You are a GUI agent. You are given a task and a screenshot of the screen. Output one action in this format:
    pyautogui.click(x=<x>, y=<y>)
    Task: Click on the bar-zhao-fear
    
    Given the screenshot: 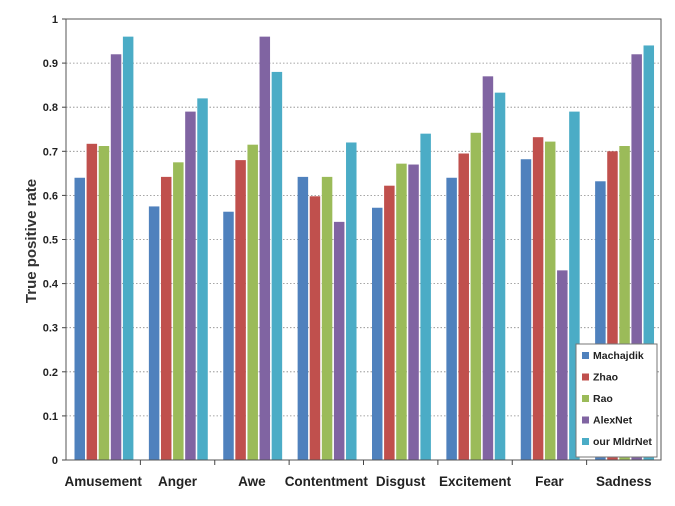 What is the action you would take?
    pyautogui.click(x=538, y=299)
    